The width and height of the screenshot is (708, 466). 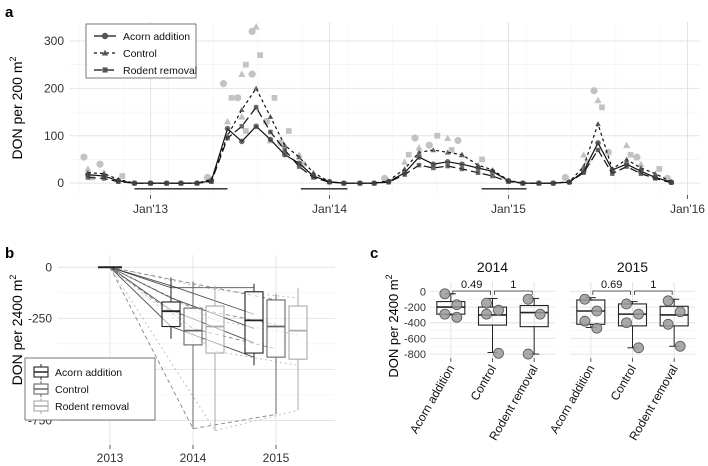 What do you see at coordinates (9, 12) in the screenshot?
I see `panel-a-label: a` at bounding box center [9, 12].